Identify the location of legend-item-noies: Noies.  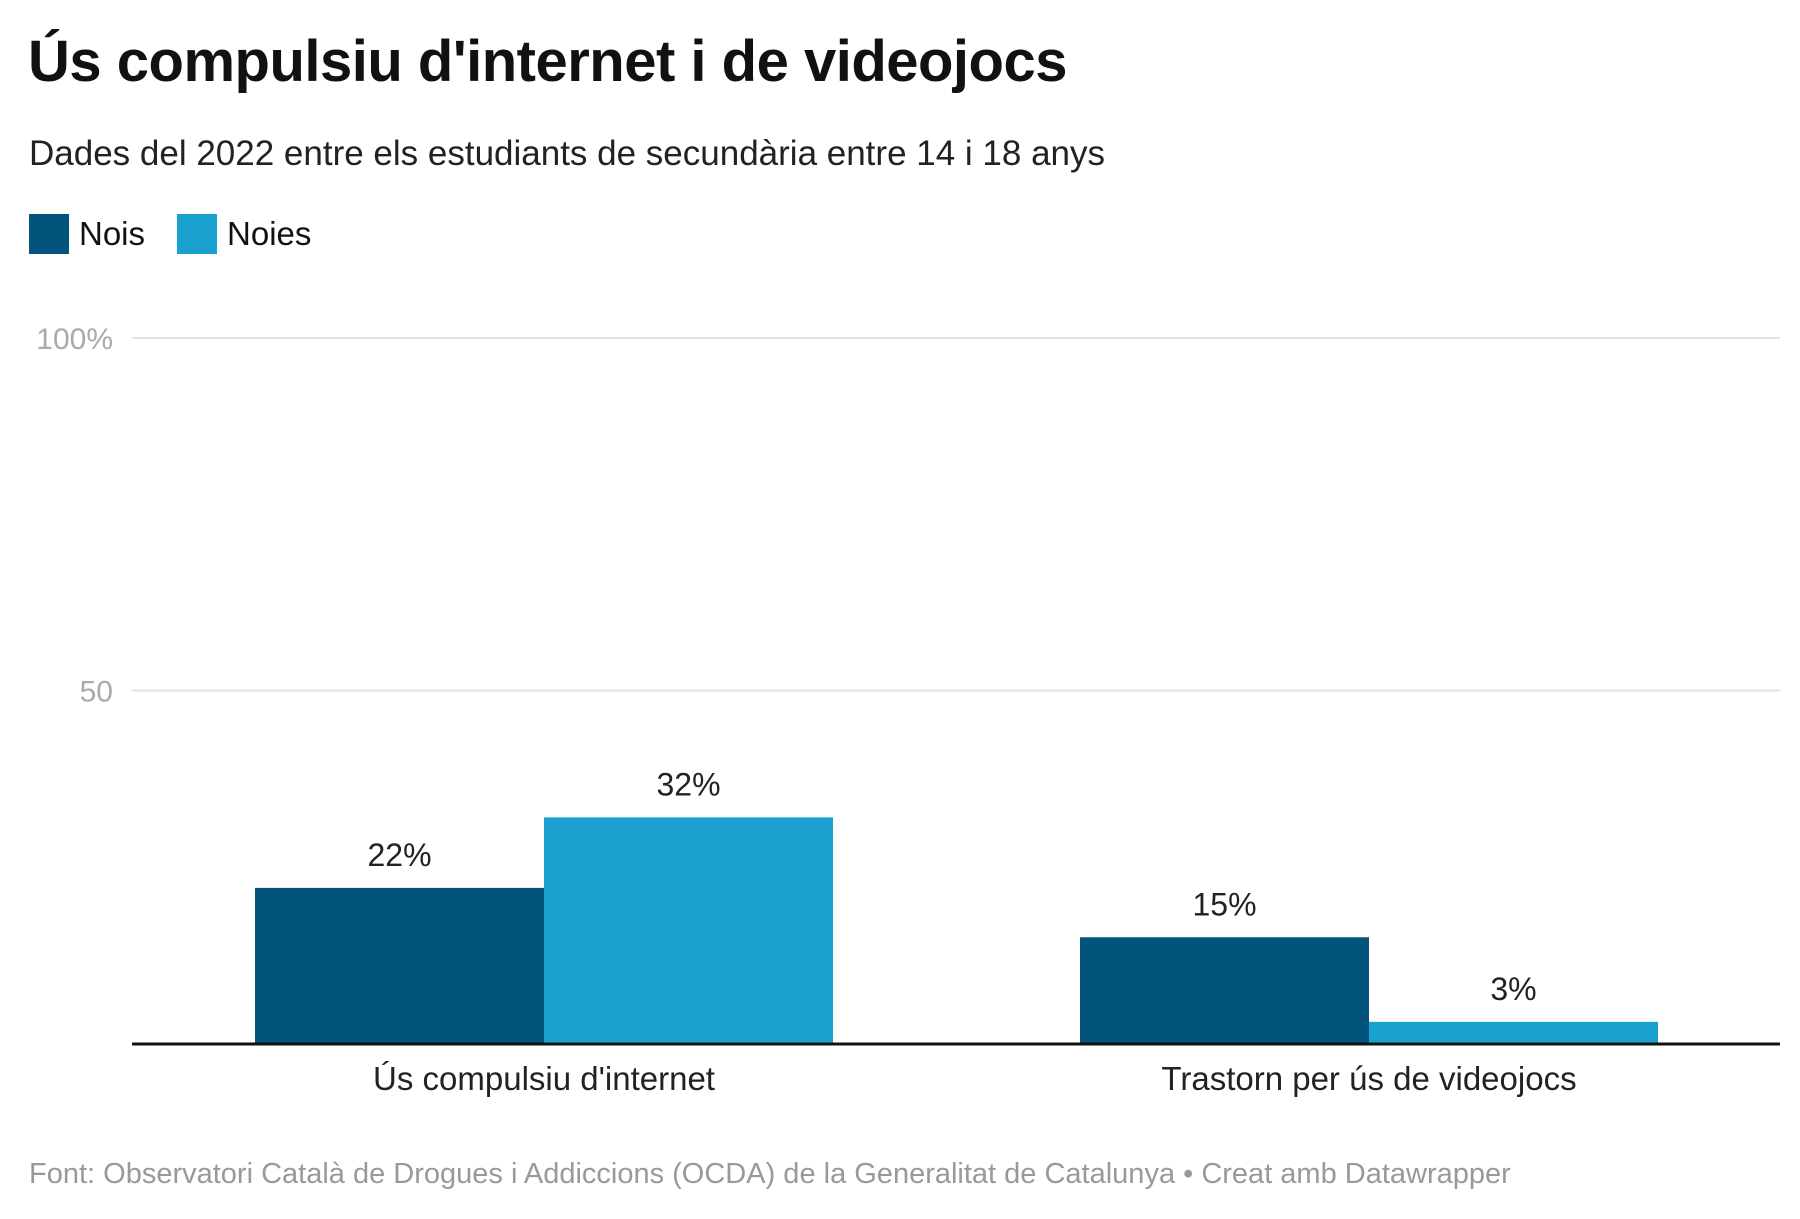
(244, 234).